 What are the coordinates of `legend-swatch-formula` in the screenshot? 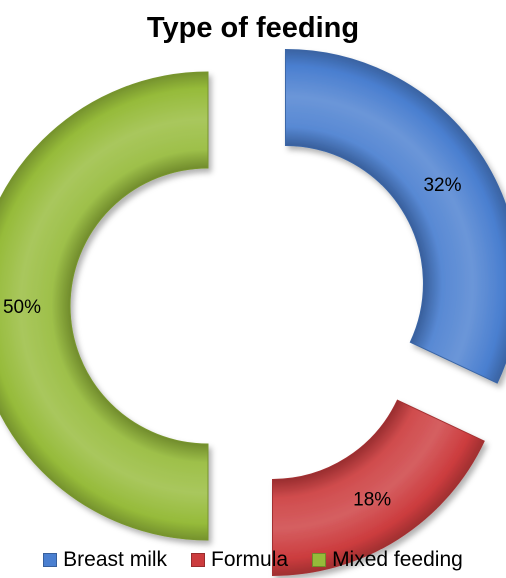 It's located at (198, 560).